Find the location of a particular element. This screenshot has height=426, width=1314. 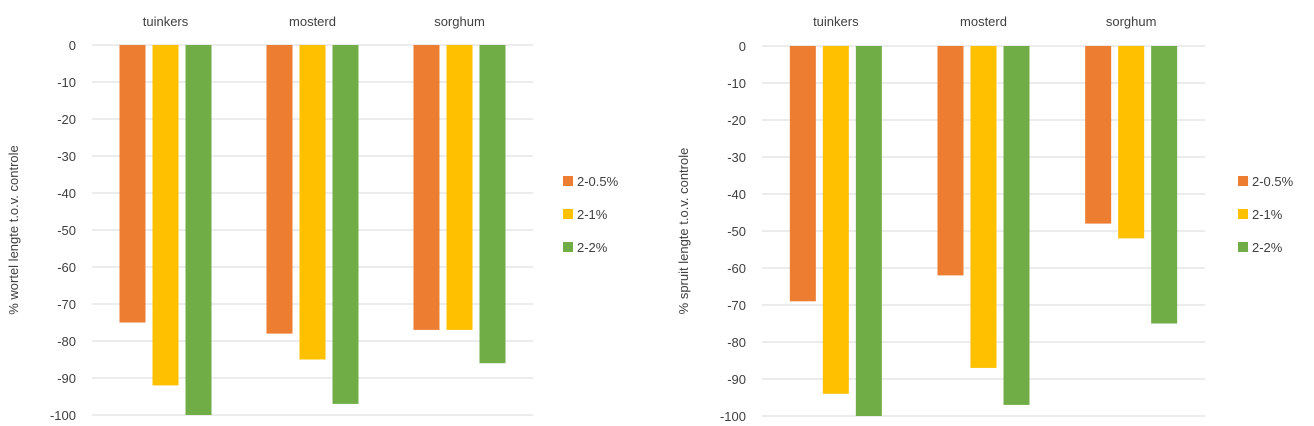

y-axis-title: % spruit lengte t.o.v. controle is located at coordinates (683, 231).